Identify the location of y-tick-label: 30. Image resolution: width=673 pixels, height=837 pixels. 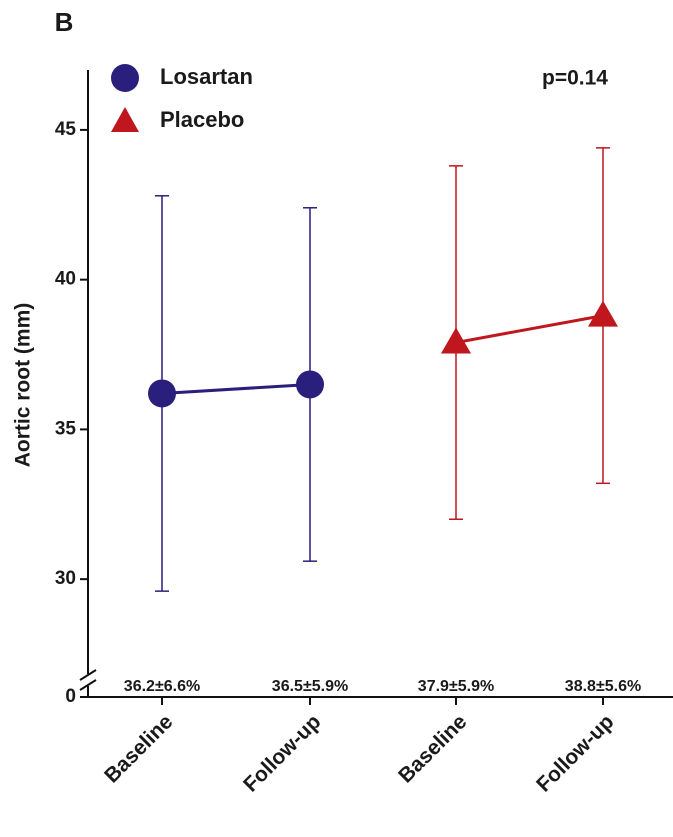
(65, 578).